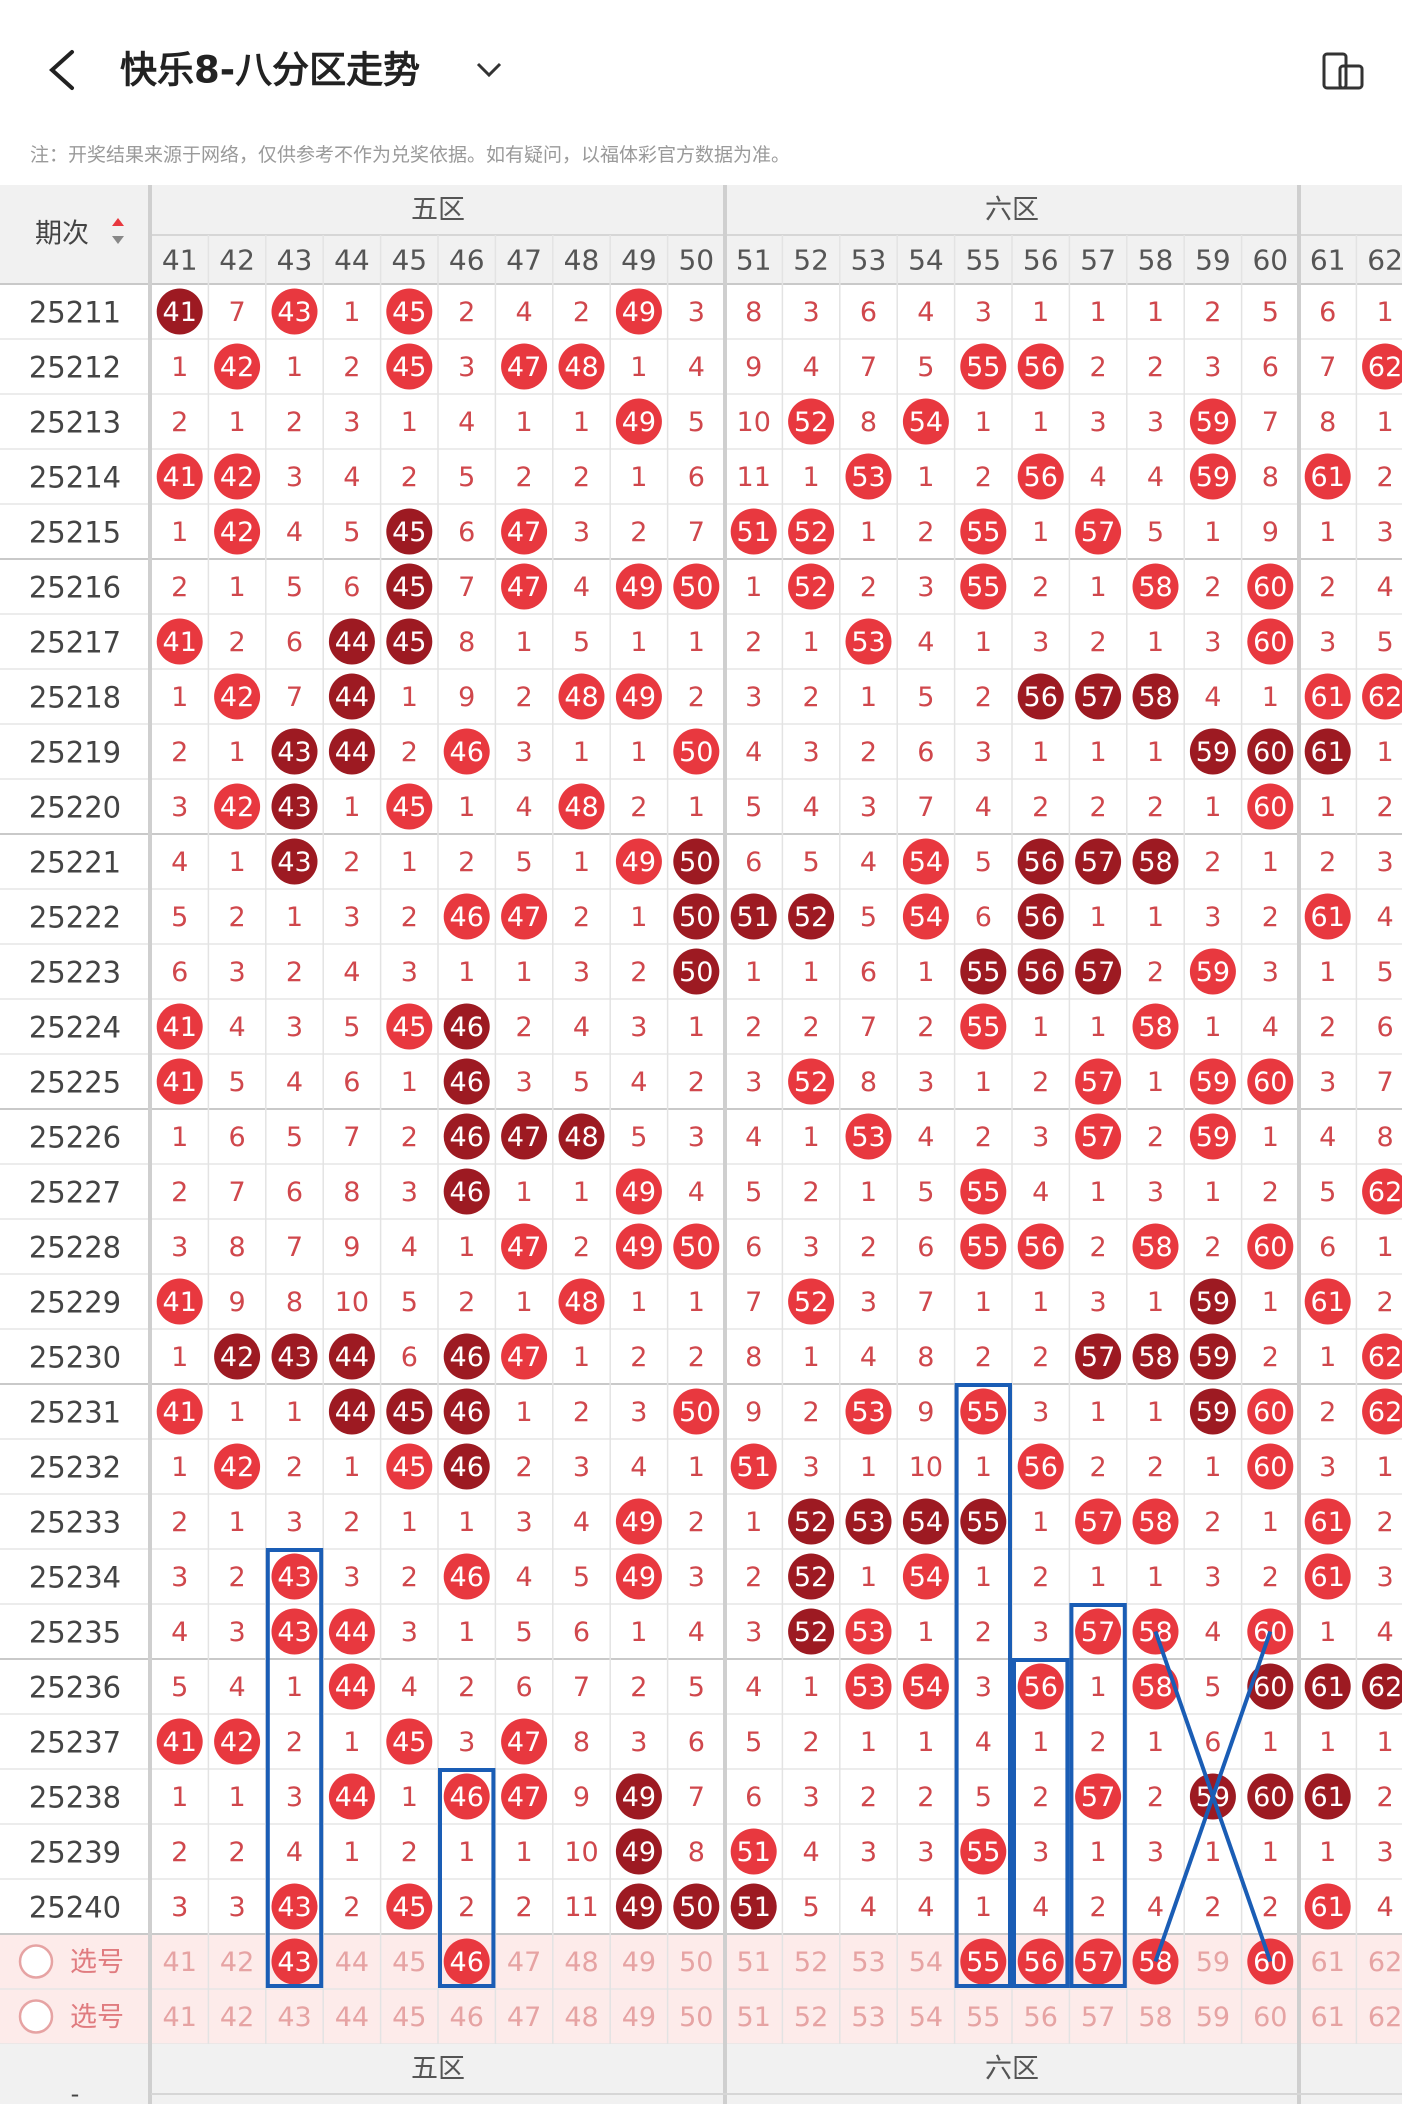  I want to click on ball-number: 52, so click(811, 422).